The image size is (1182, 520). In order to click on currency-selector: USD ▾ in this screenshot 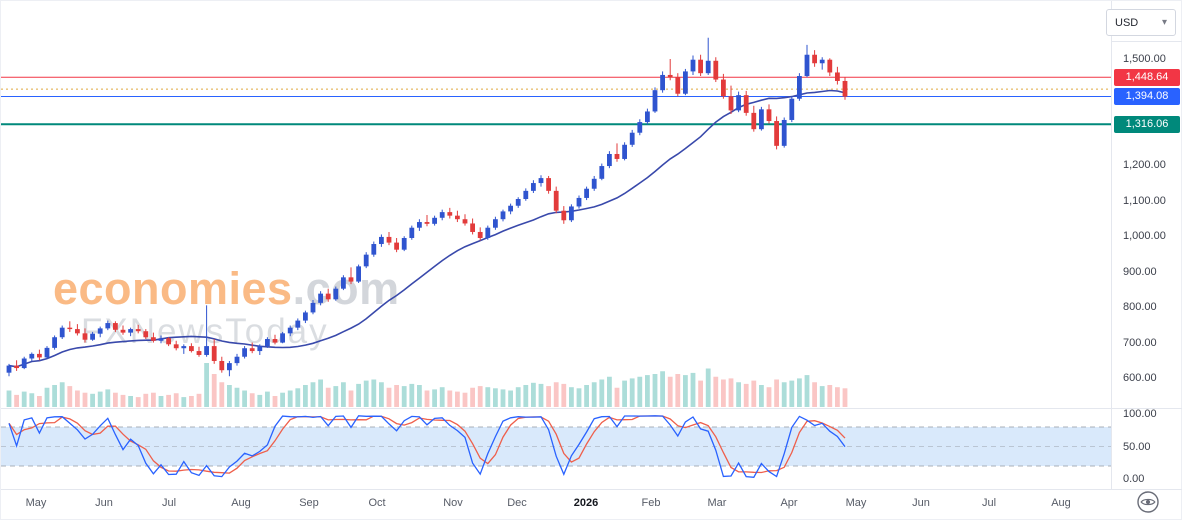, I will do `click(1141, 22)`.